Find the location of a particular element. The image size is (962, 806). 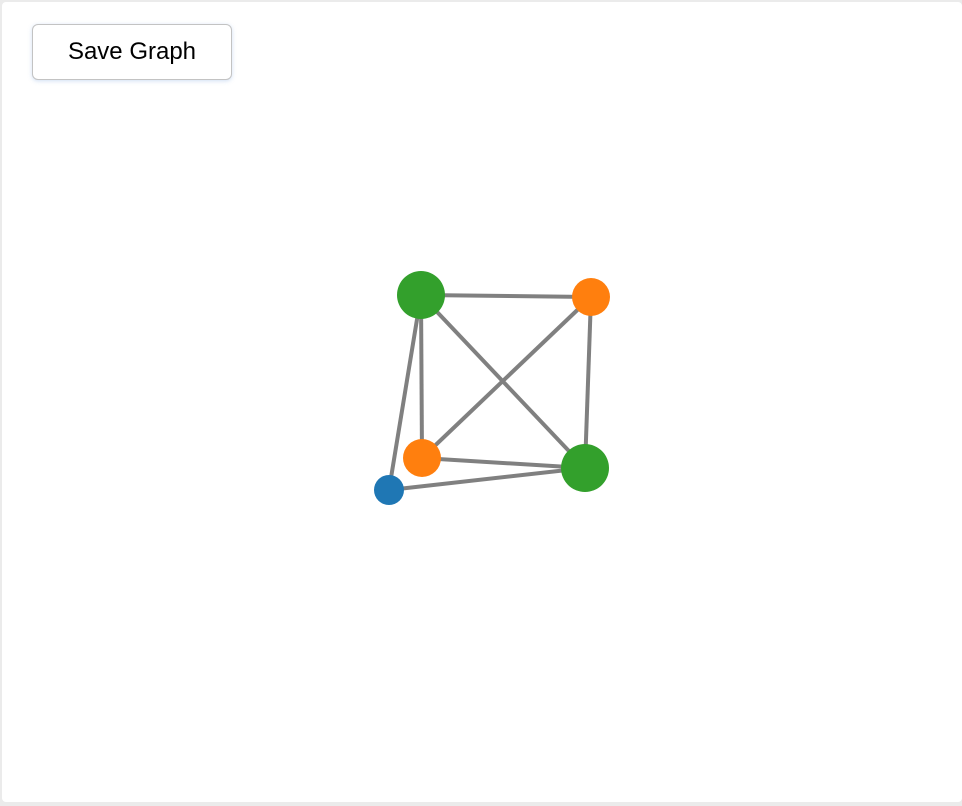

edge-n4-n5 is located at coordinates (487, 479).